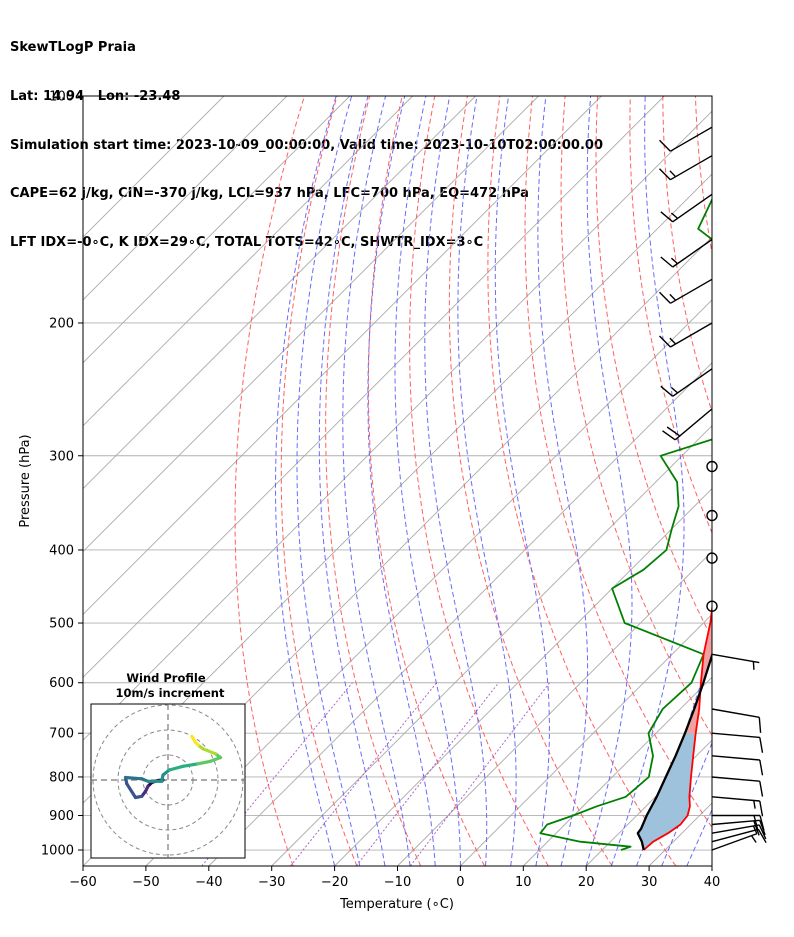  I want to click on x-tick-label: −20, so click(334, 882).